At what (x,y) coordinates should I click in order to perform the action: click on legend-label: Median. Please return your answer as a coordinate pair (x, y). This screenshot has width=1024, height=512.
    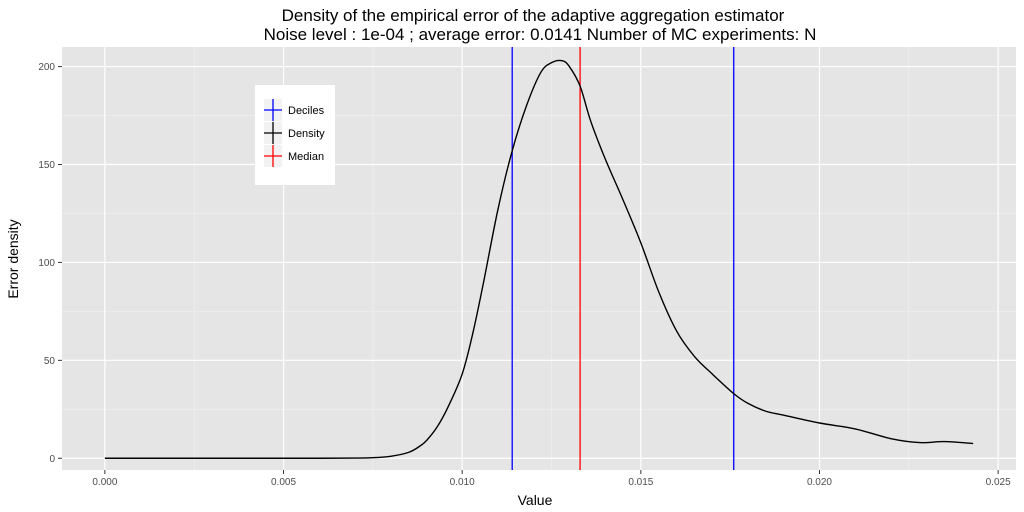
    Looking at the image, I should click on (306, 157).